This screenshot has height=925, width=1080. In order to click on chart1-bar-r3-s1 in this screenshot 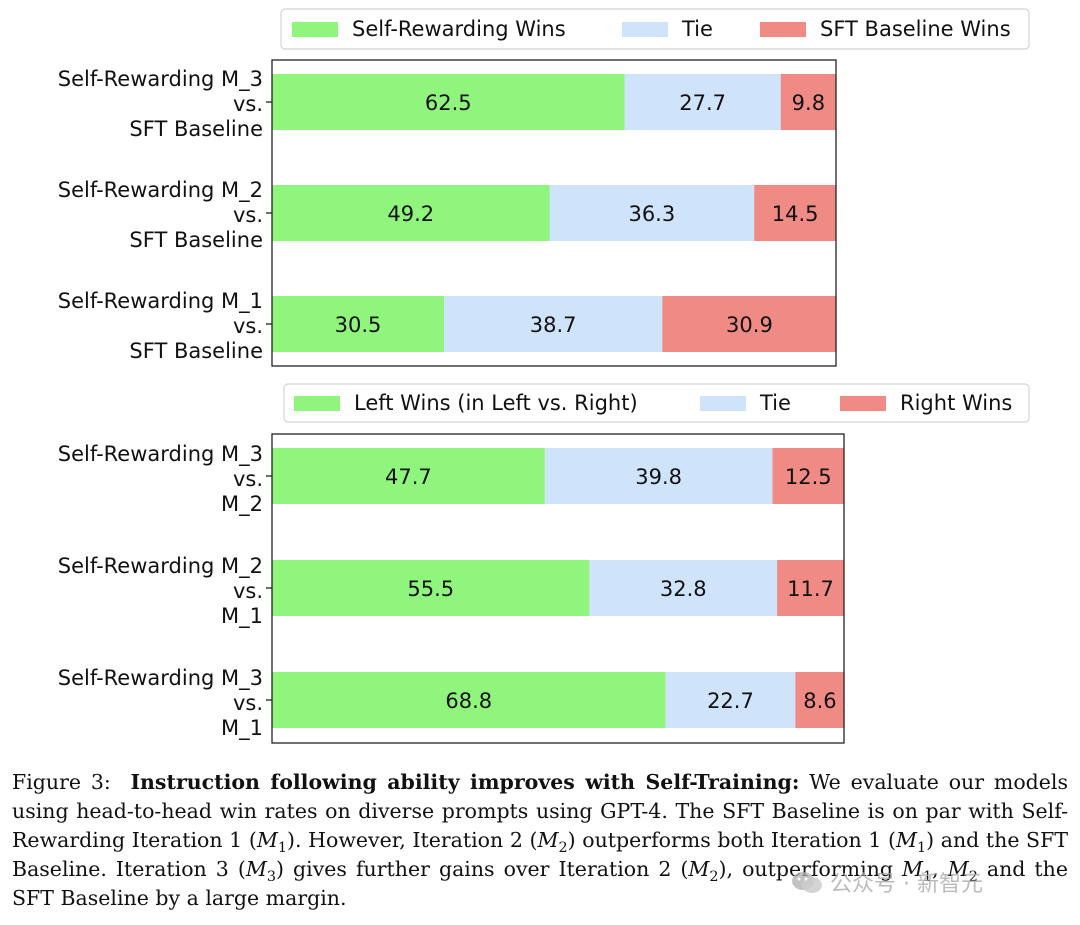, I will do `click(358, 324)`.